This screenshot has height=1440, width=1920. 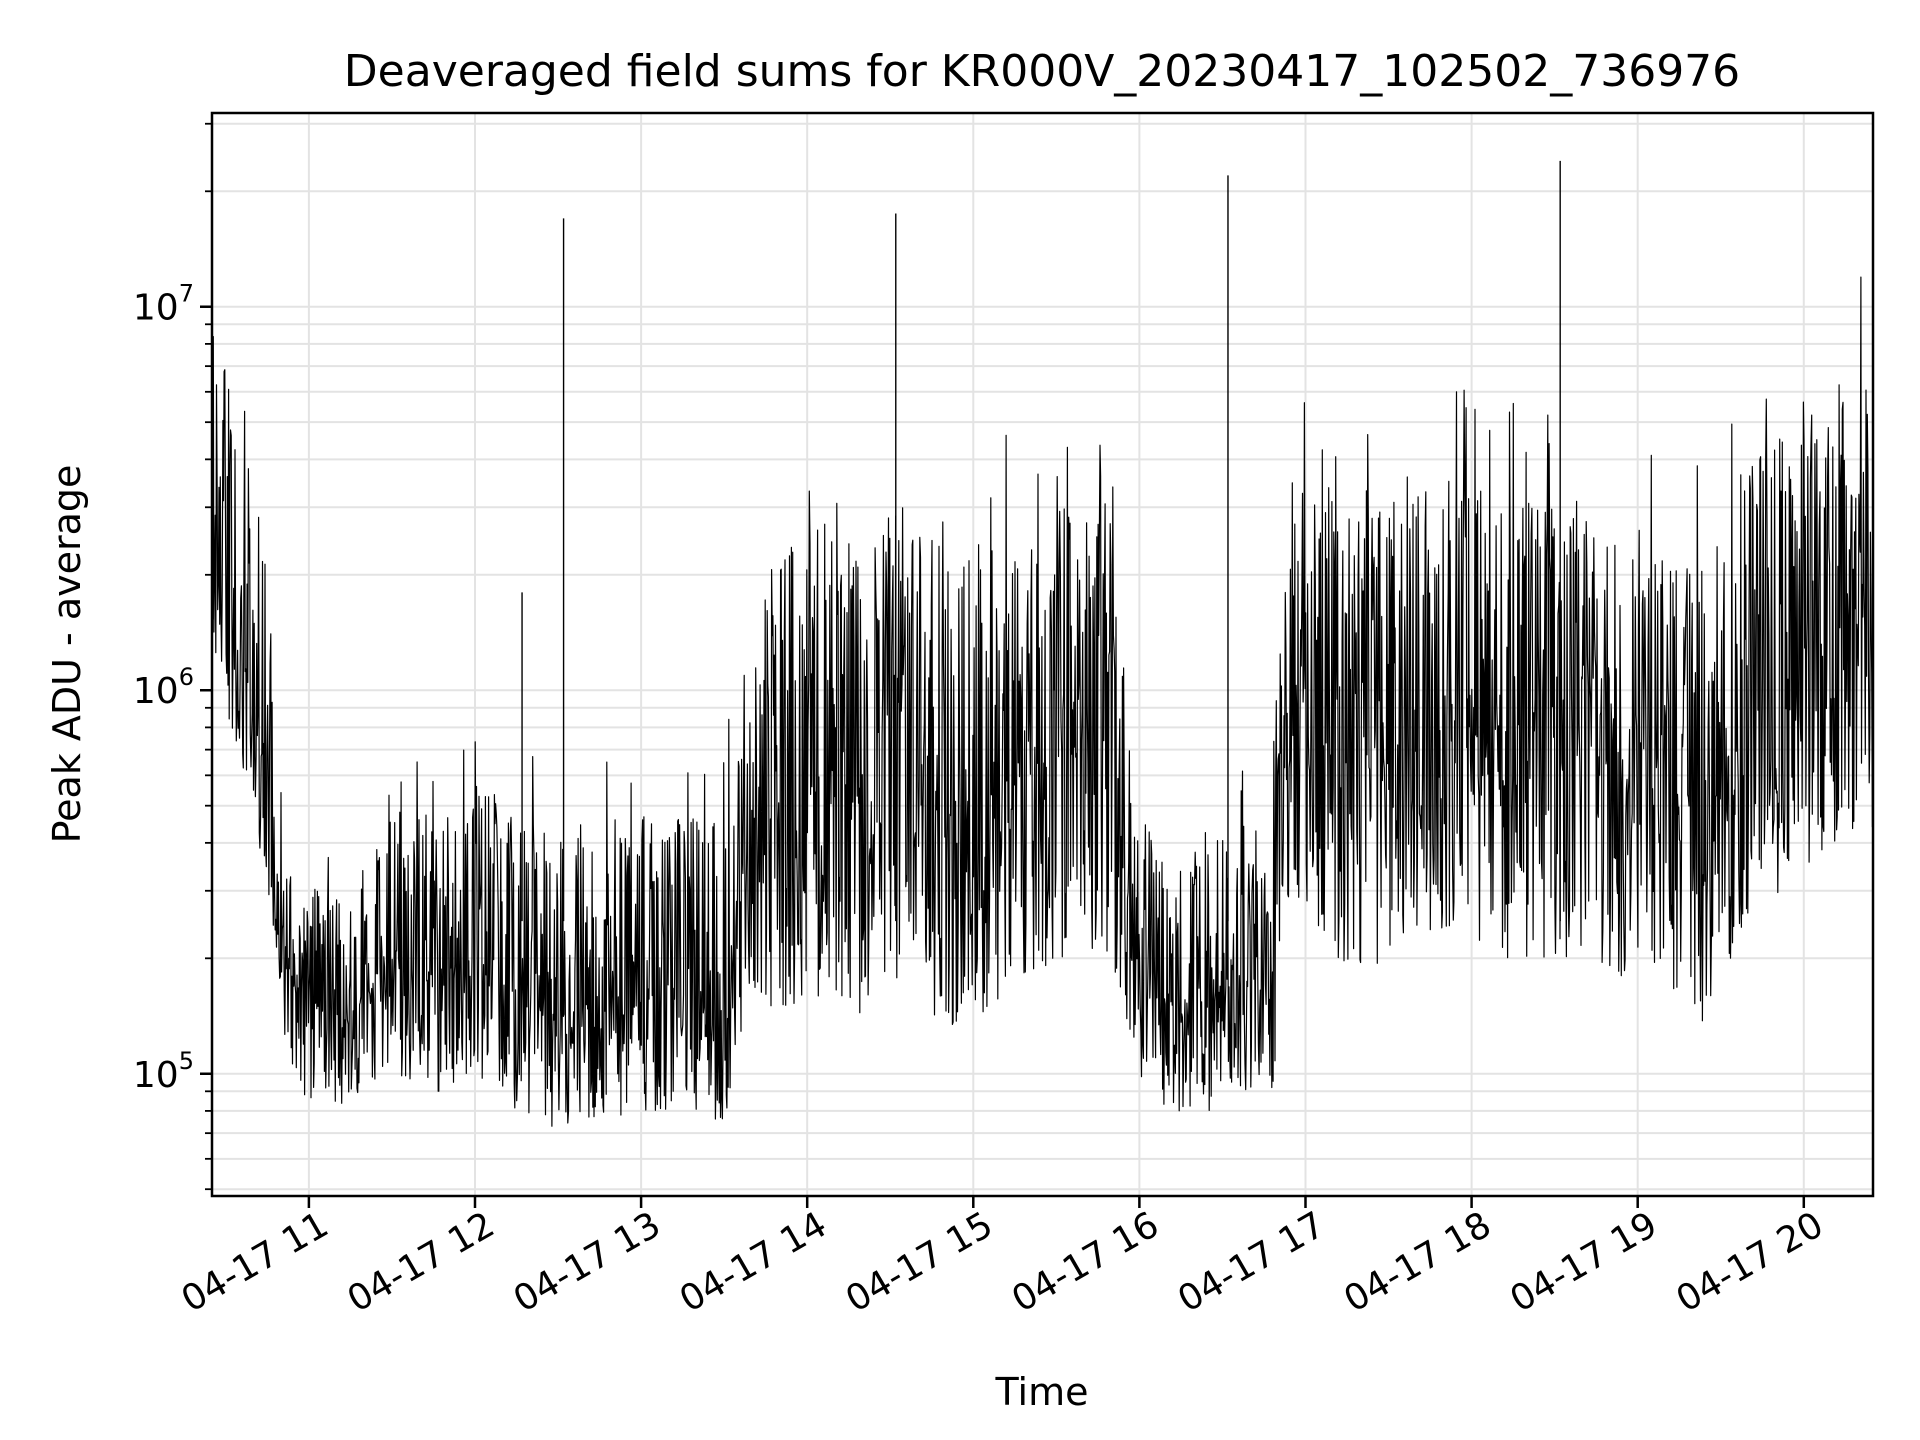 What do you see at coordinates (163, 1071) in the screenshot?
I see `y-tick-label: 10⁵` at bounding box center [163, 1071].